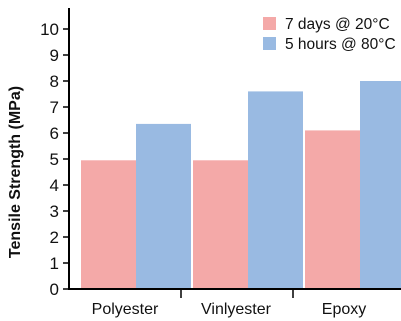 The width and height of the screenshot is (401, 321). I want to click on y-tick-label-10: 10, so click(49, 29).